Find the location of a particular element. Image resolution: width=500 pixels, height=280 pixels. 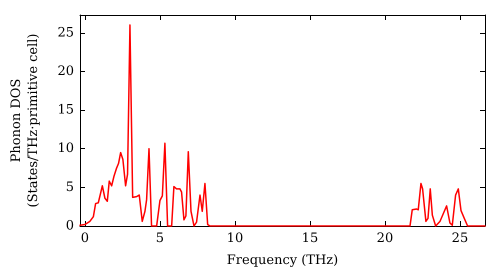

x-tick-label: 0 is located at coordinates (85, 238).